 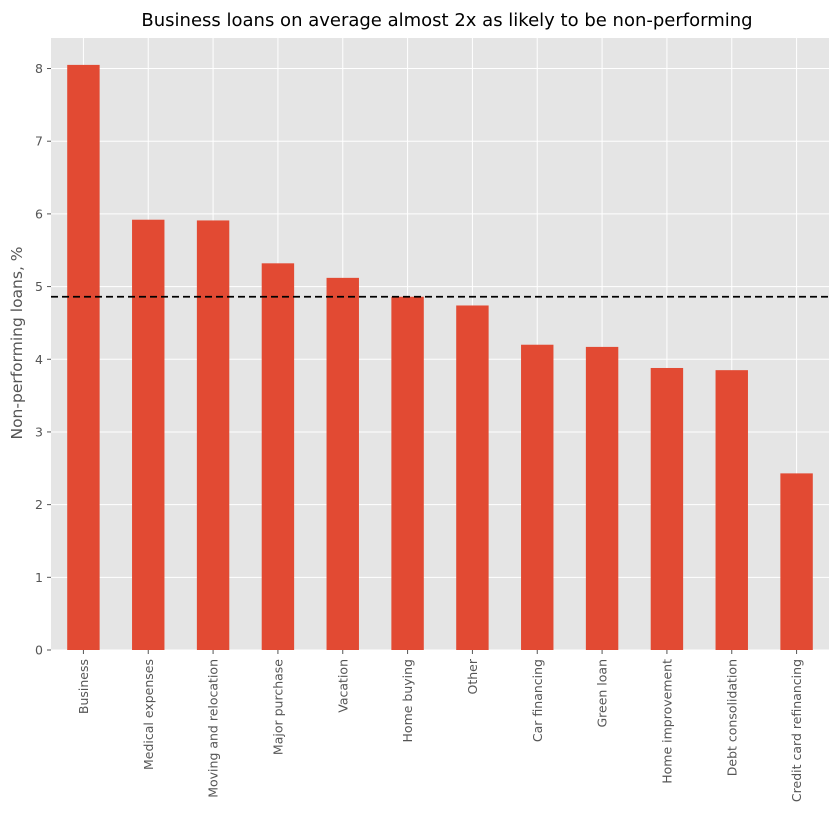 What do you see at coordinates (213, 435) in the screenshot?
I see `bar-moving-and-relocation` at bounding box center [213, 435].